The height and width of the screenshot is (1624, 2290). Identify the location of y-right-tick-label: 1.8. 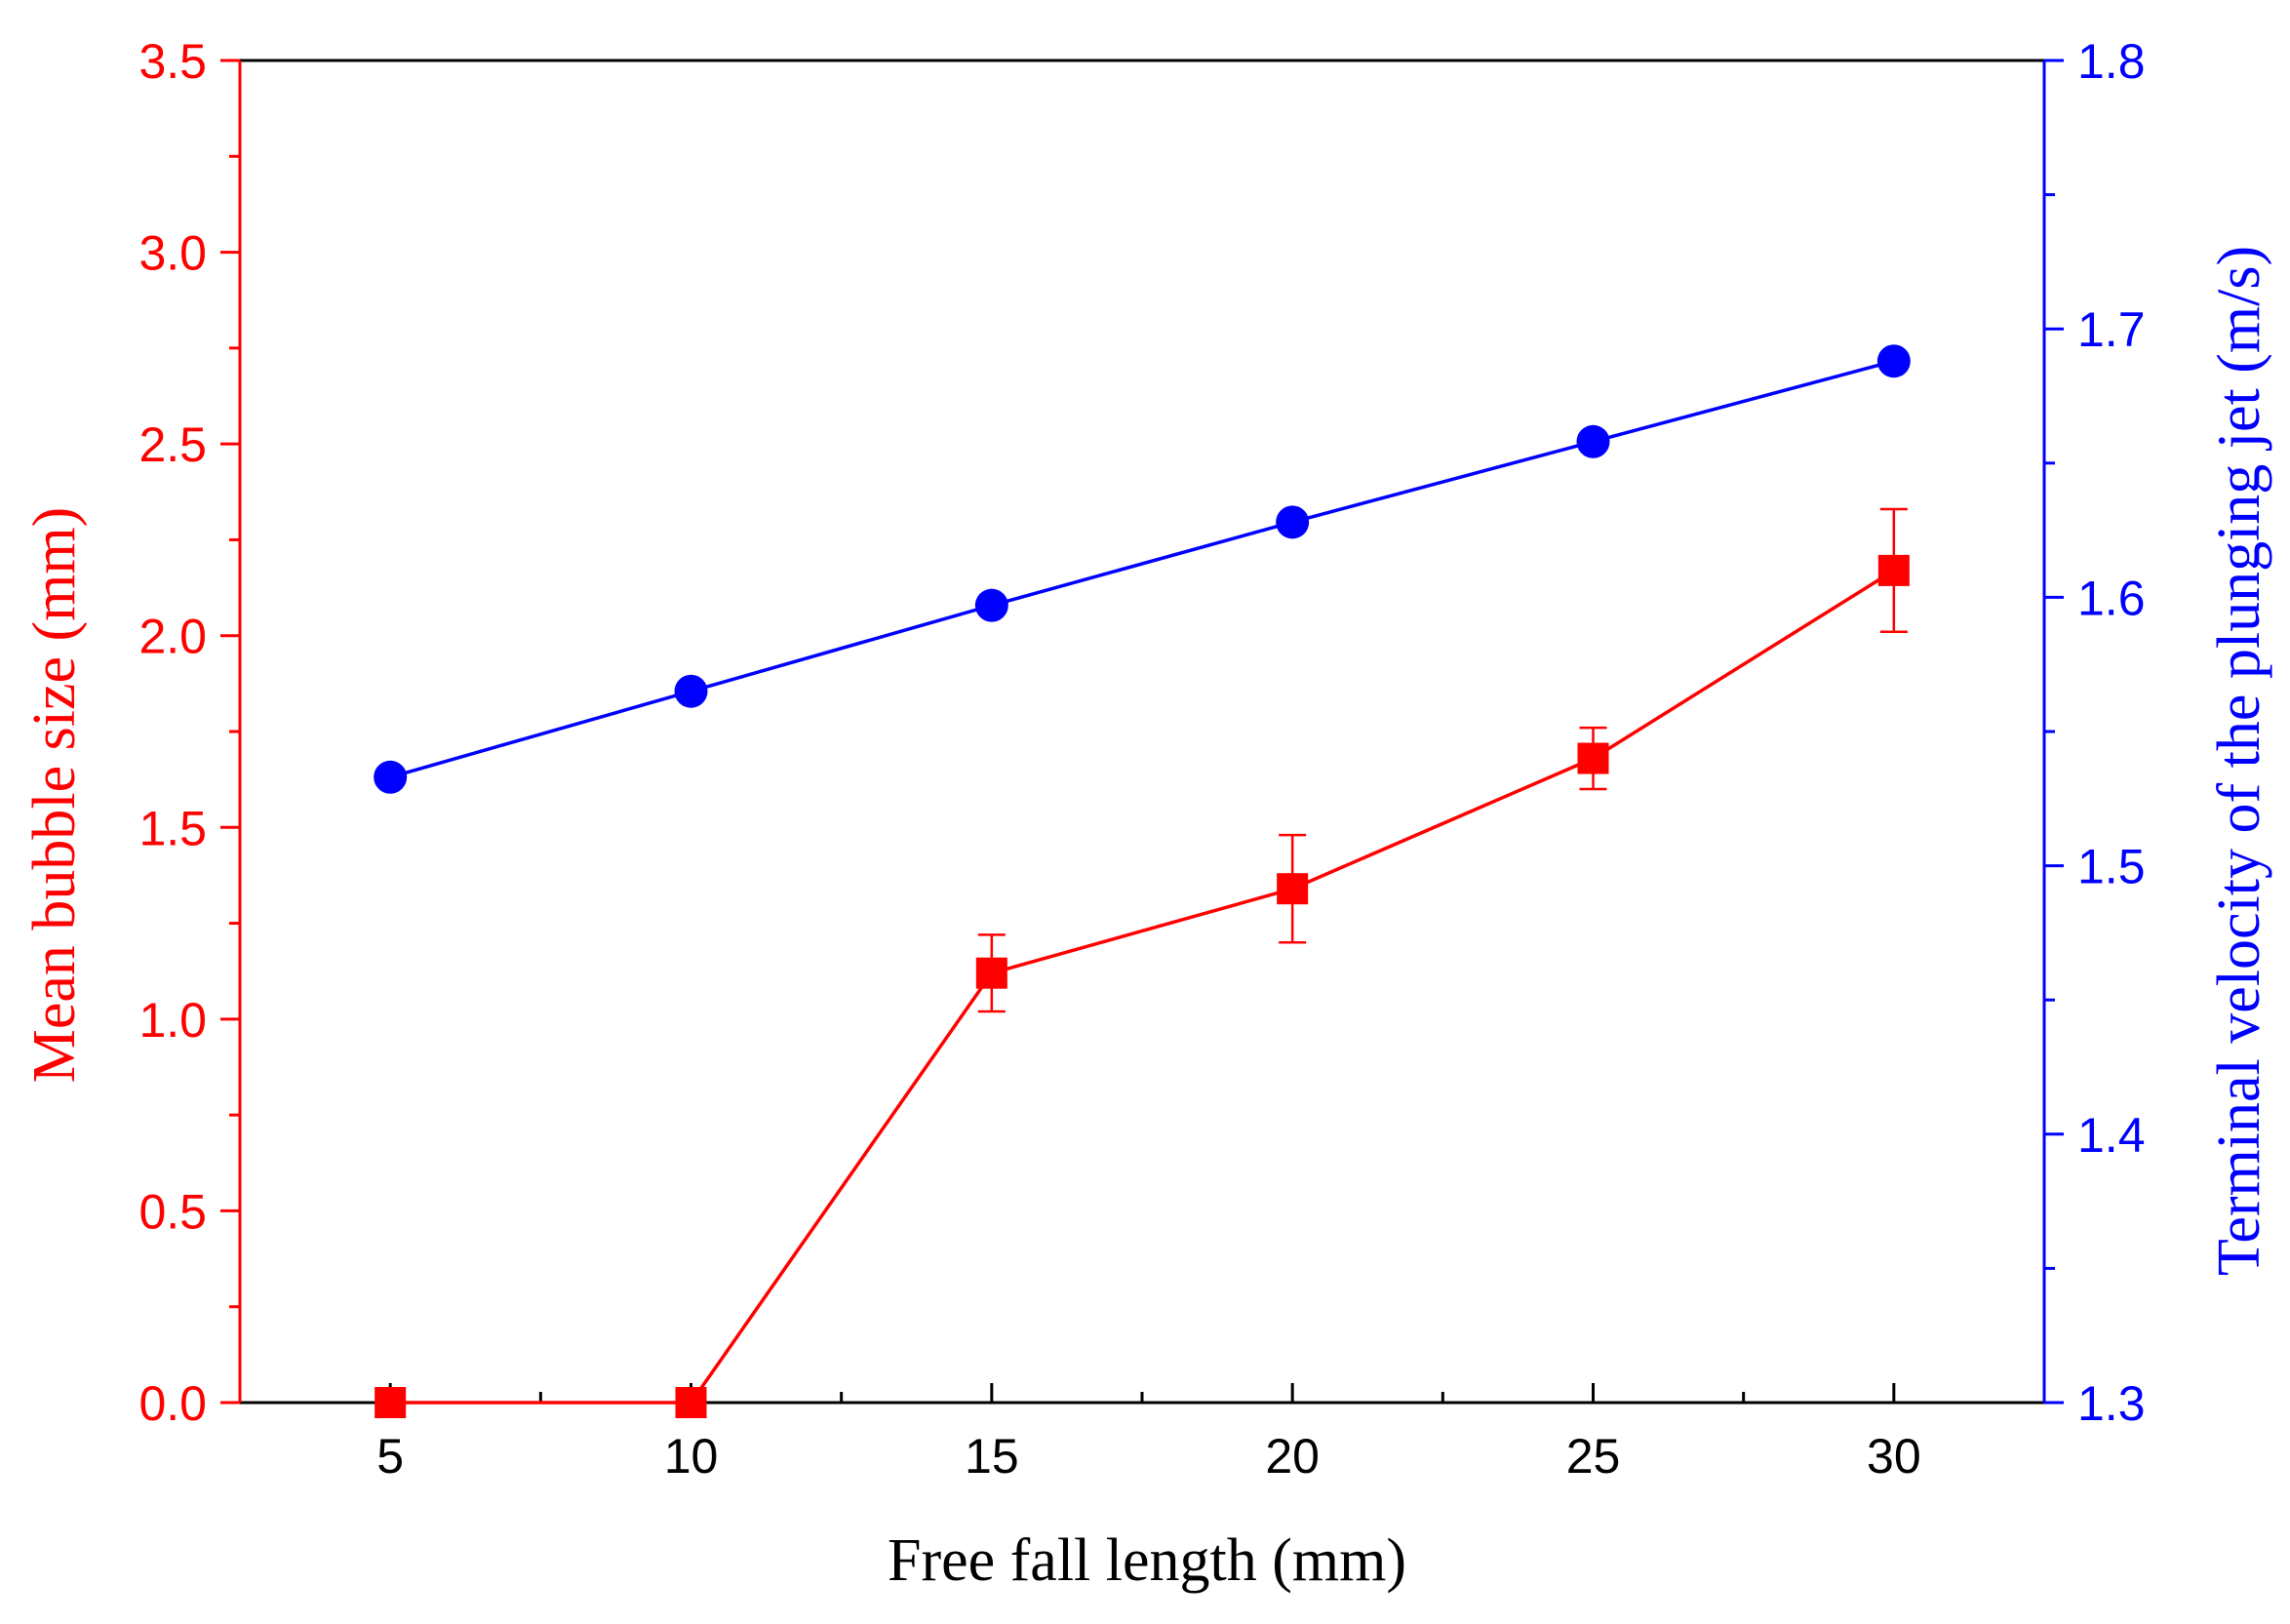
(2111, 62).